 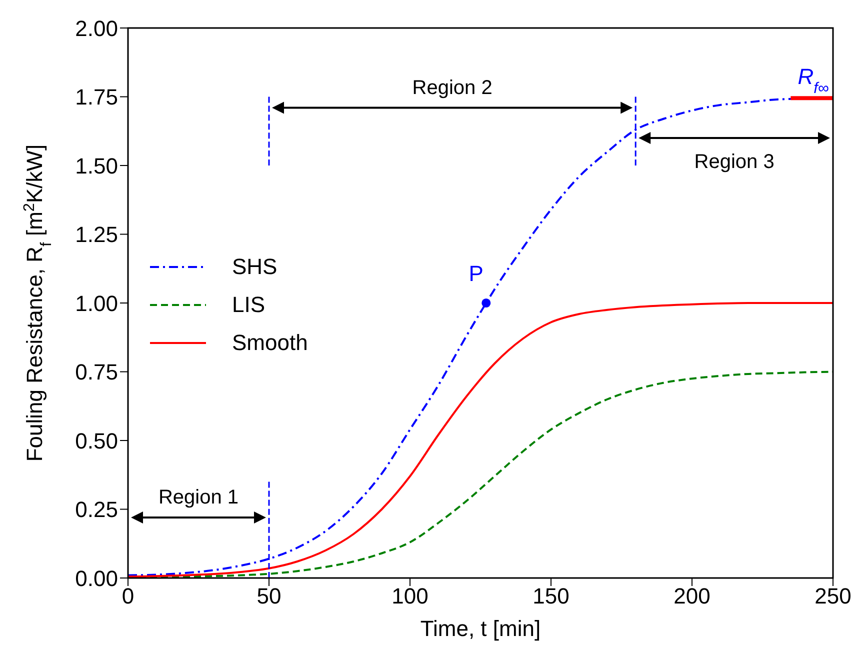 I want to click on x-tick-label: 200, so click(x=692, y=596).